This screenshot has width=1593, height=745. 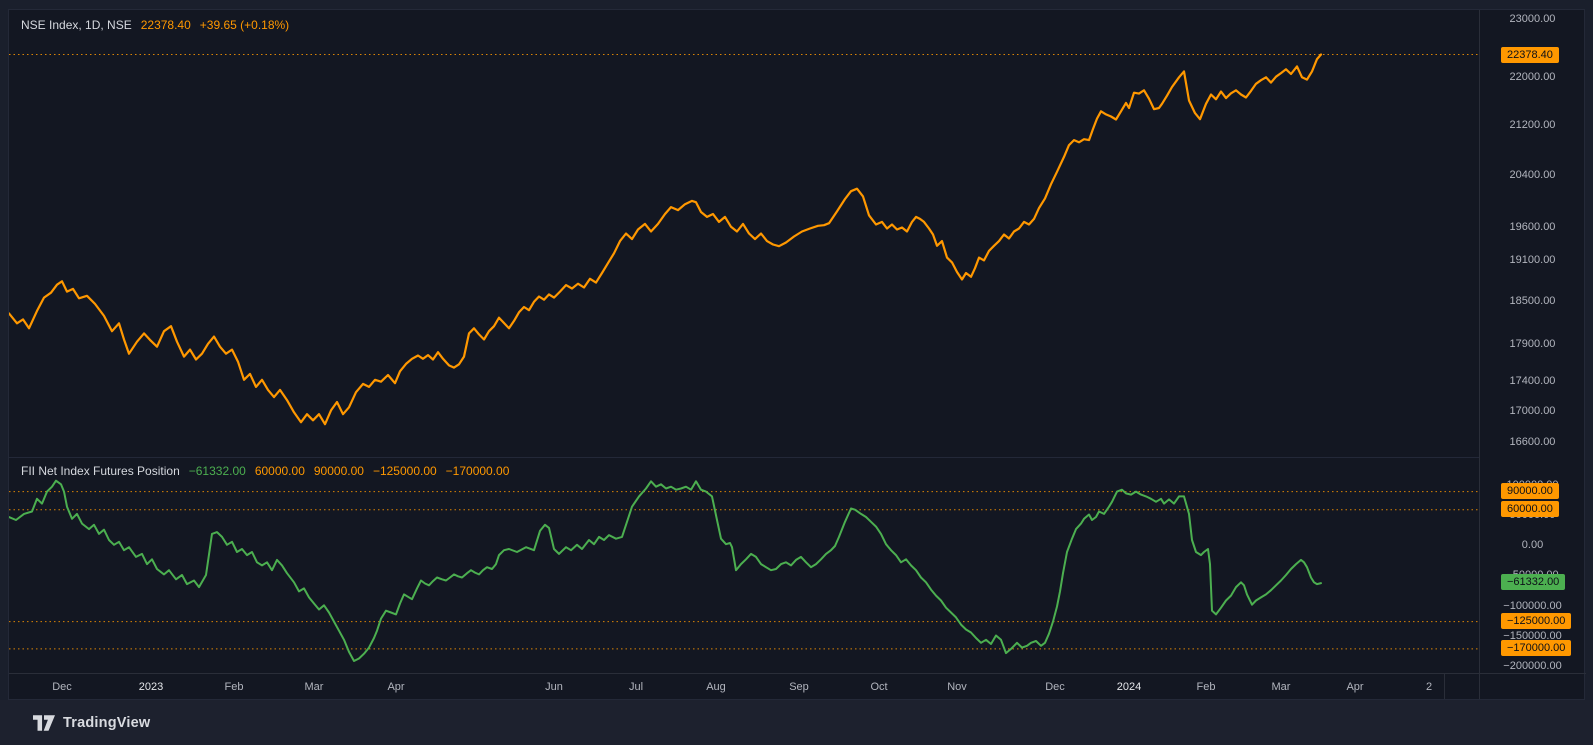 I want to click on price-axis-badge: 90000.00, so click(x=1530, y=490).